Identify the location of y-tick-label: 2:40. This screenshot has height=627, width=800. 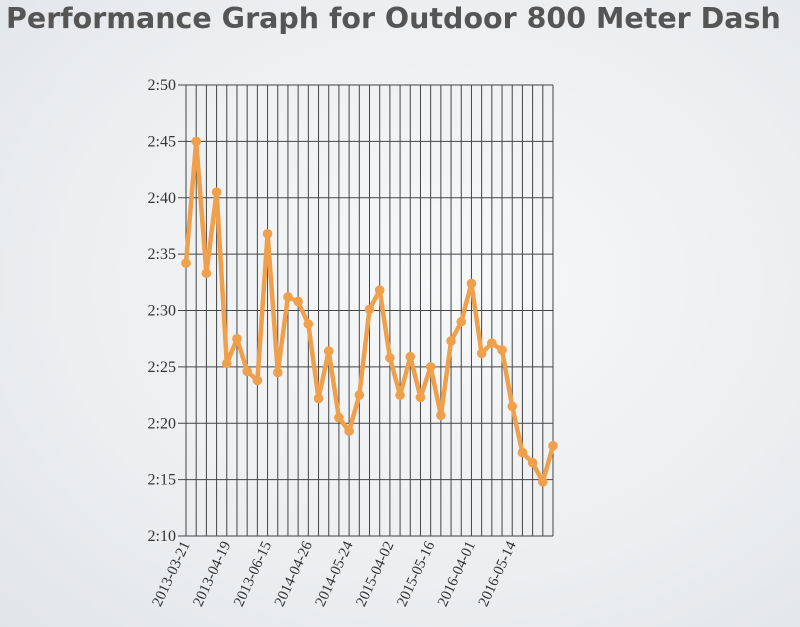
(162, 198).